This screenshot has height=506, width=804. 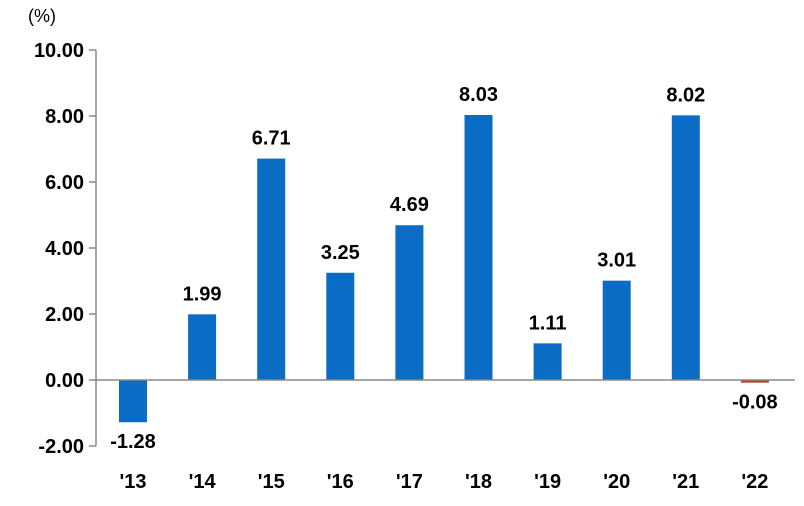 I want to click on bar-value-label: 8.03, so click(x=478, y=95).